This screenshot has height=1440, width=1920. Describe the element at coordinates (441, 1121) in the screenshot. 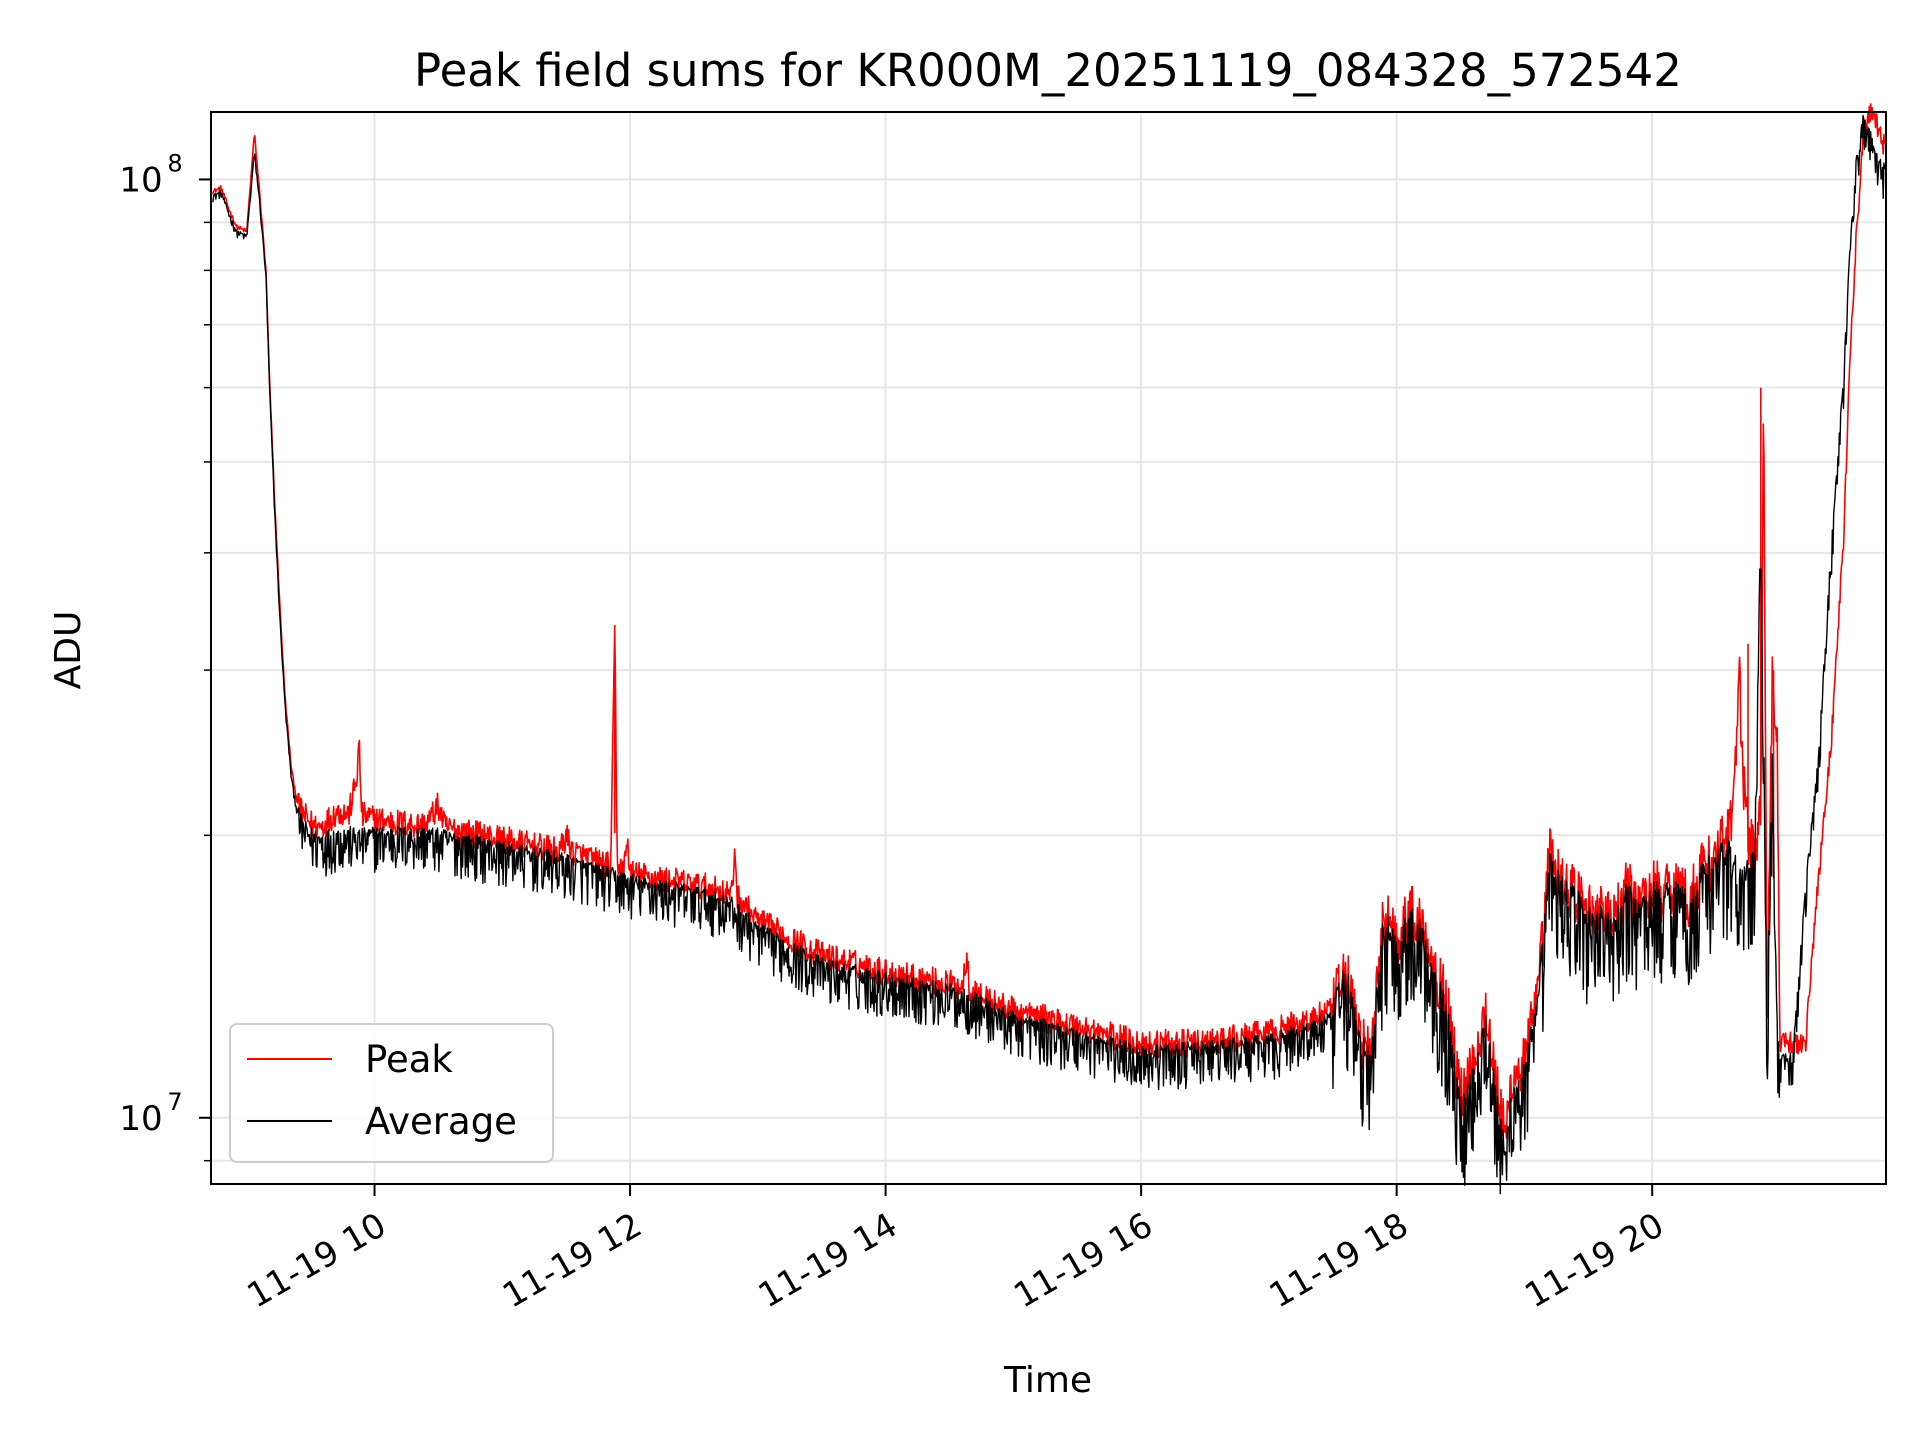

I see `legend-average-label: Average` at that location.